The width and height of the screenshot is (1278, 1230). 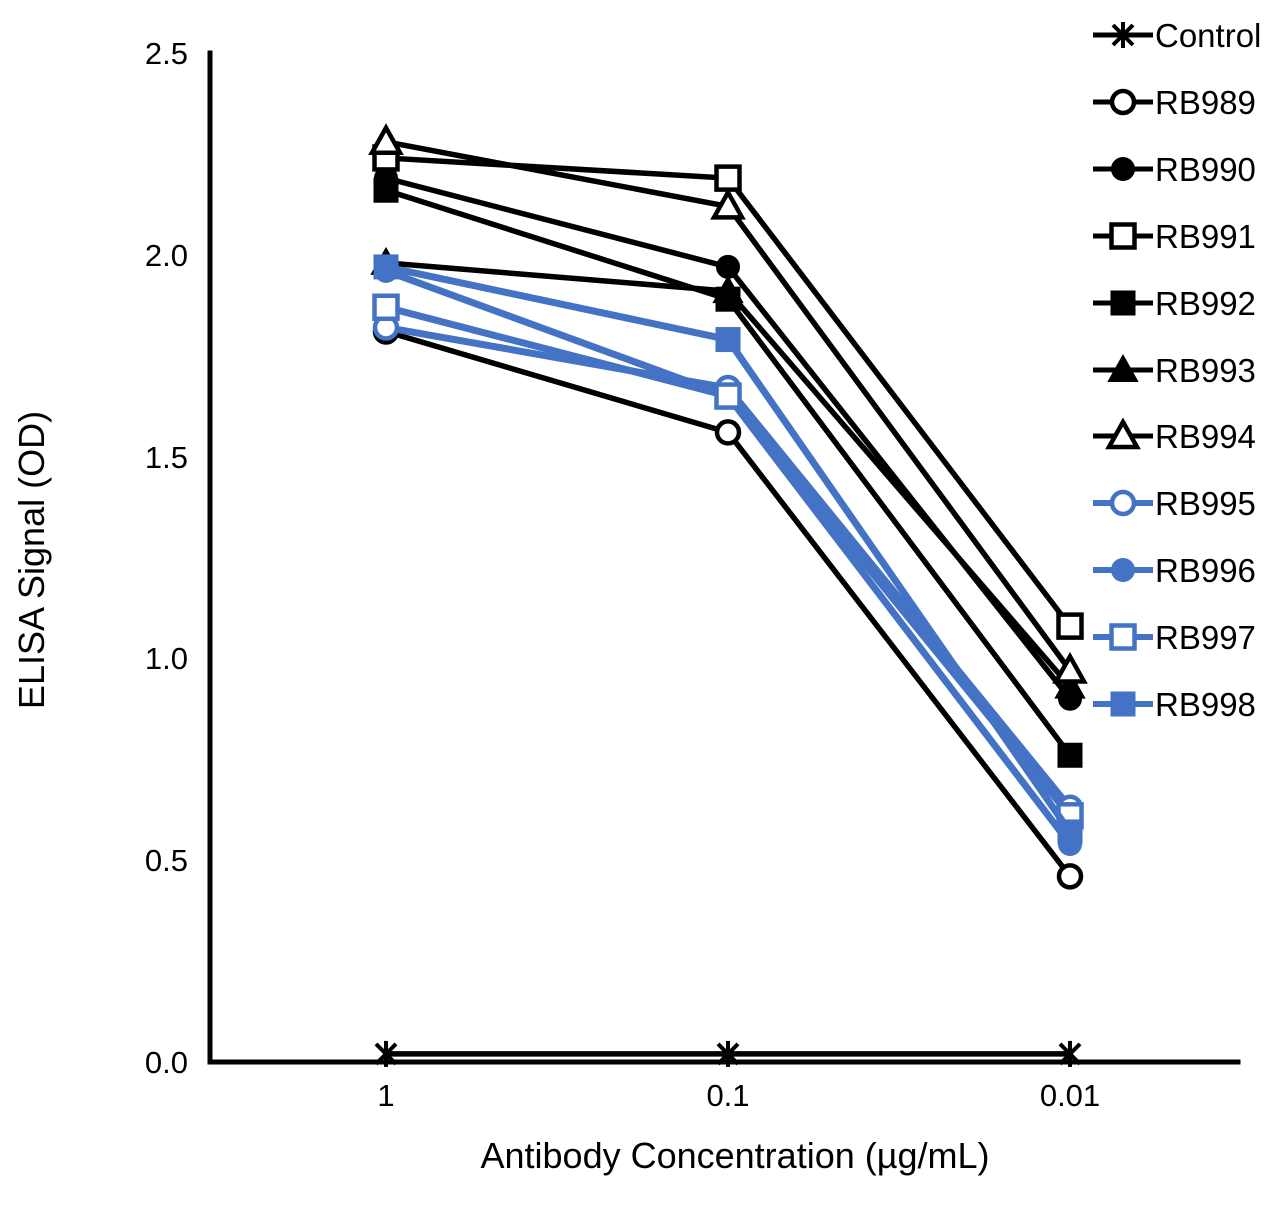 What do you see at coordinates (727, 1095) in the screenshot?
I see `x-tick-label: 0.1` at bounding box center [727, 1095].